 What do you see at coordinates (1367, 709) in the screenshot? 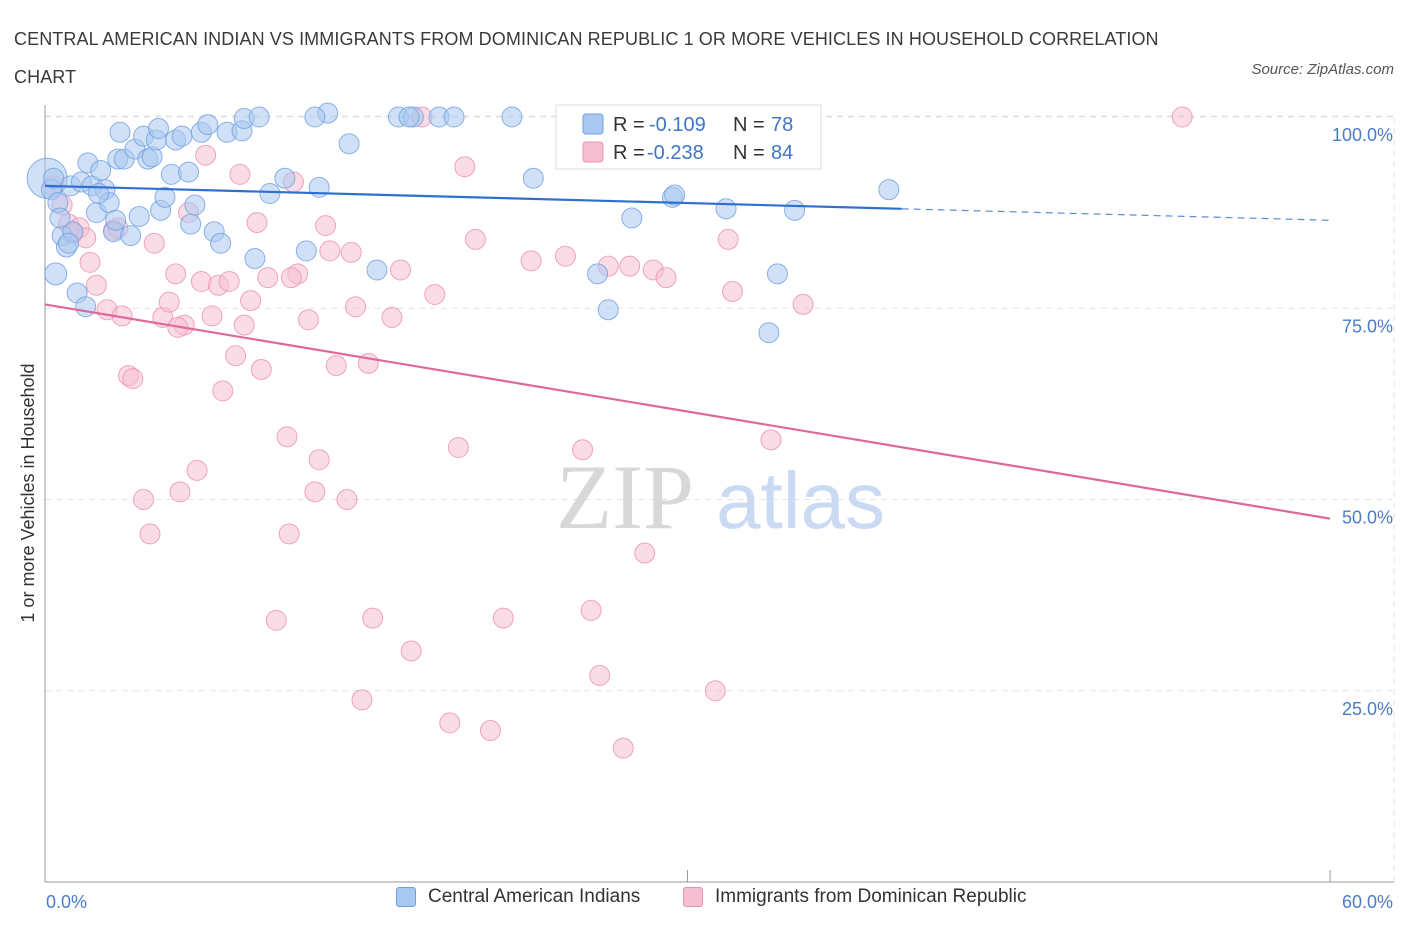
I see `y-tick-label: 25.0%` at bounding box center [1367, 709].